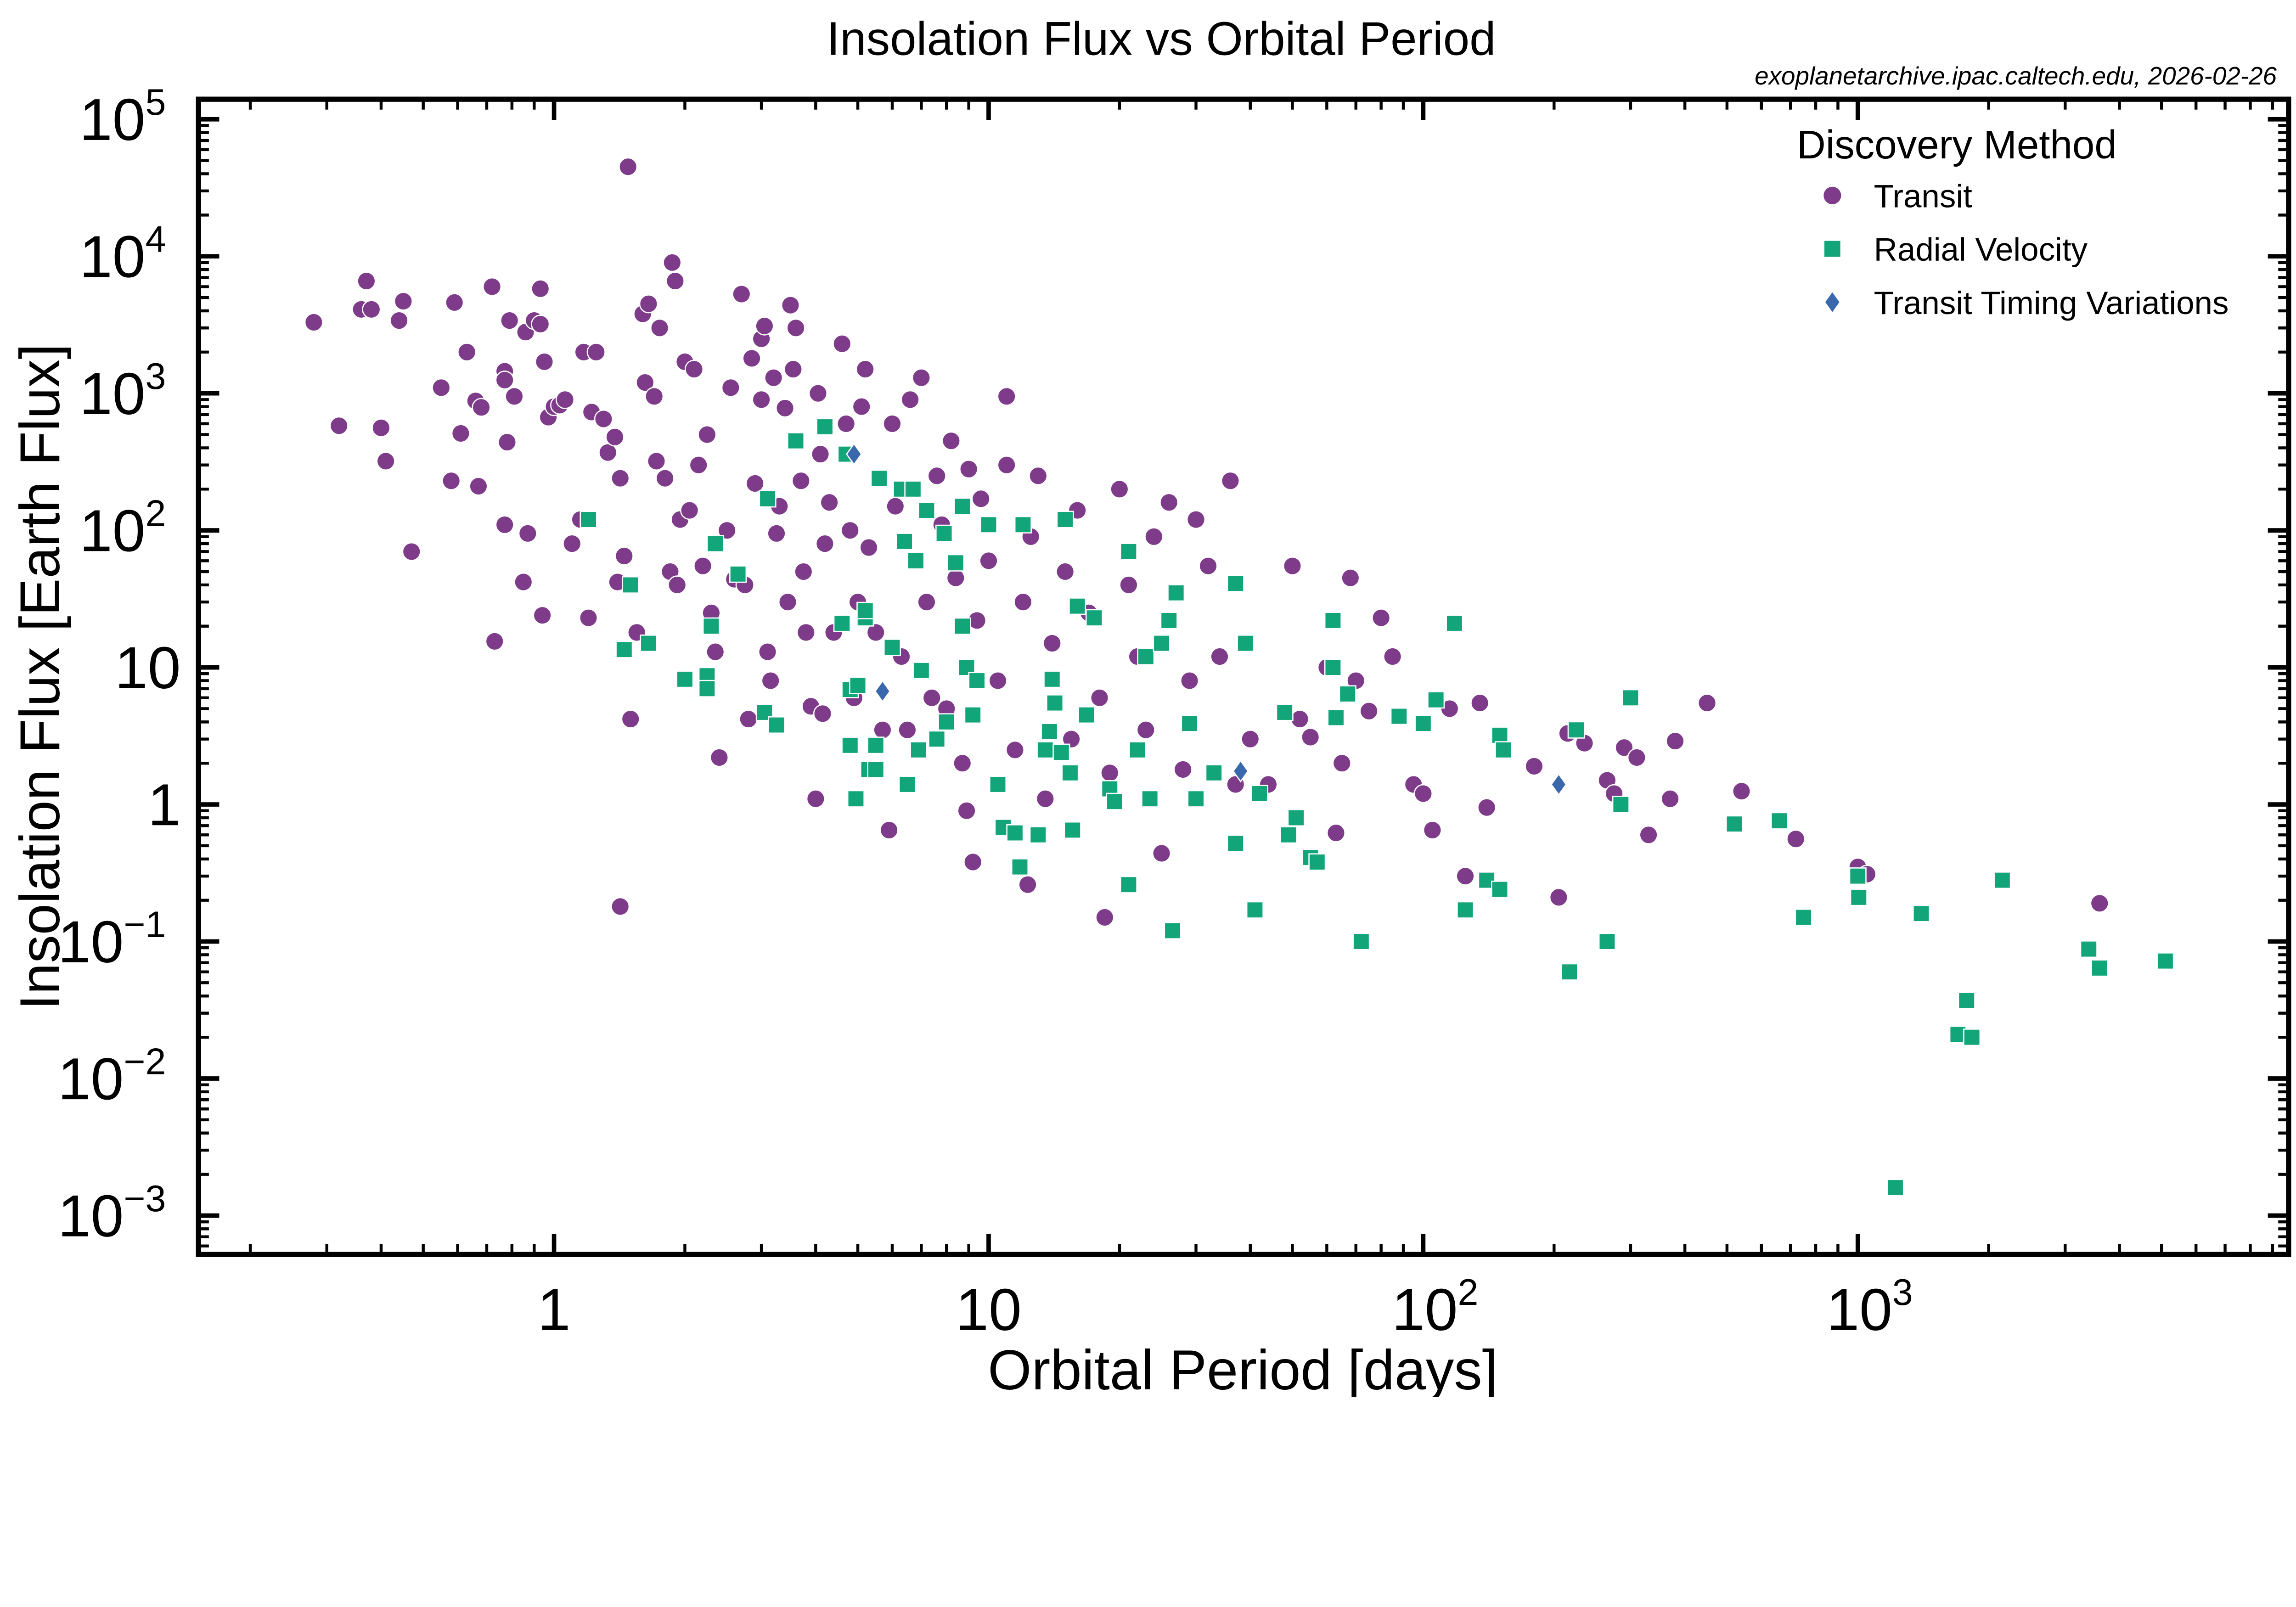 Image resolution: width=2296 pixels, height=1607 pixels. Describe the element at coordinates (1226, 1307) in the screenshot. I see `x-tick-labels: 1 10 102 103` at that location.